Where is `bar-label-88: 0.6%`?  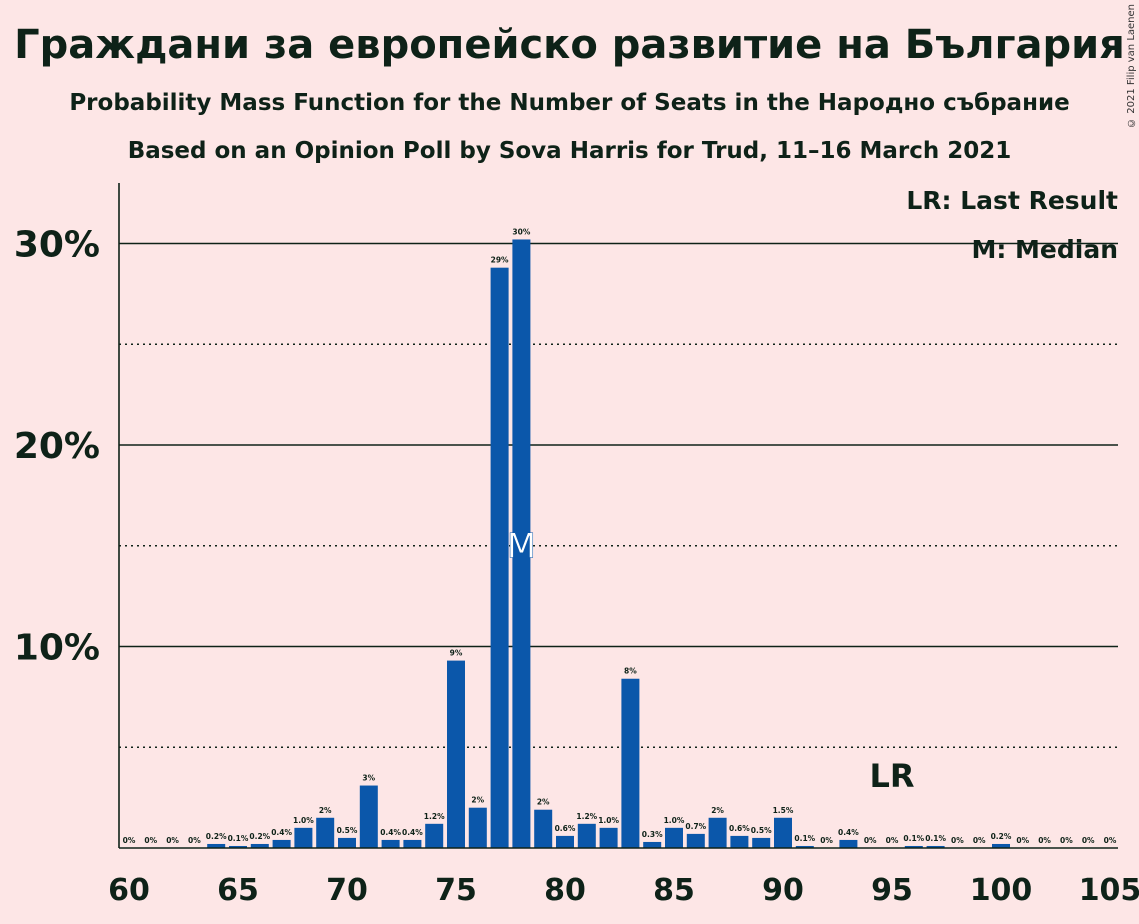
bar-label-88: 0.6% is located at coordinates (739, 828).